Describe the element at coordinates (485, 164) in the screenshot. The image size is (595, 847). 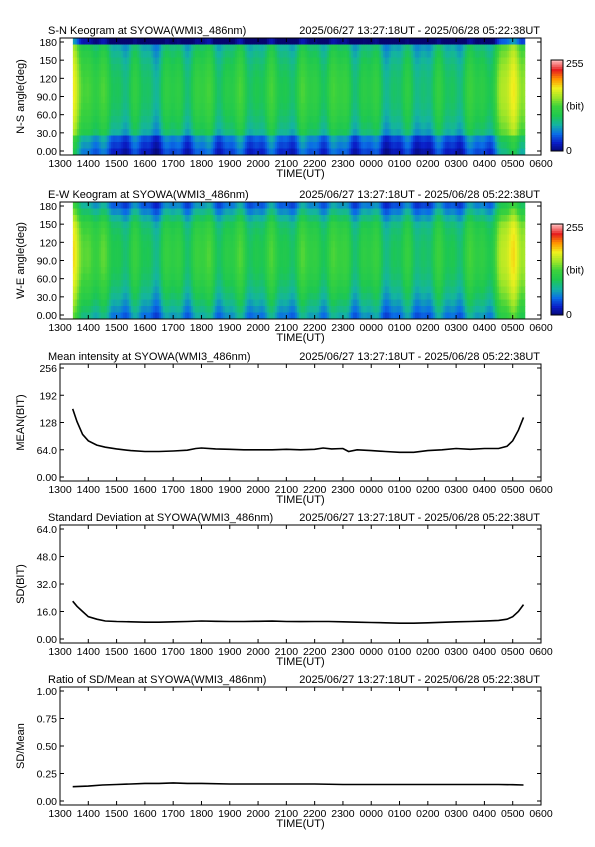
I see `x-tick-label: 0400` at that location.